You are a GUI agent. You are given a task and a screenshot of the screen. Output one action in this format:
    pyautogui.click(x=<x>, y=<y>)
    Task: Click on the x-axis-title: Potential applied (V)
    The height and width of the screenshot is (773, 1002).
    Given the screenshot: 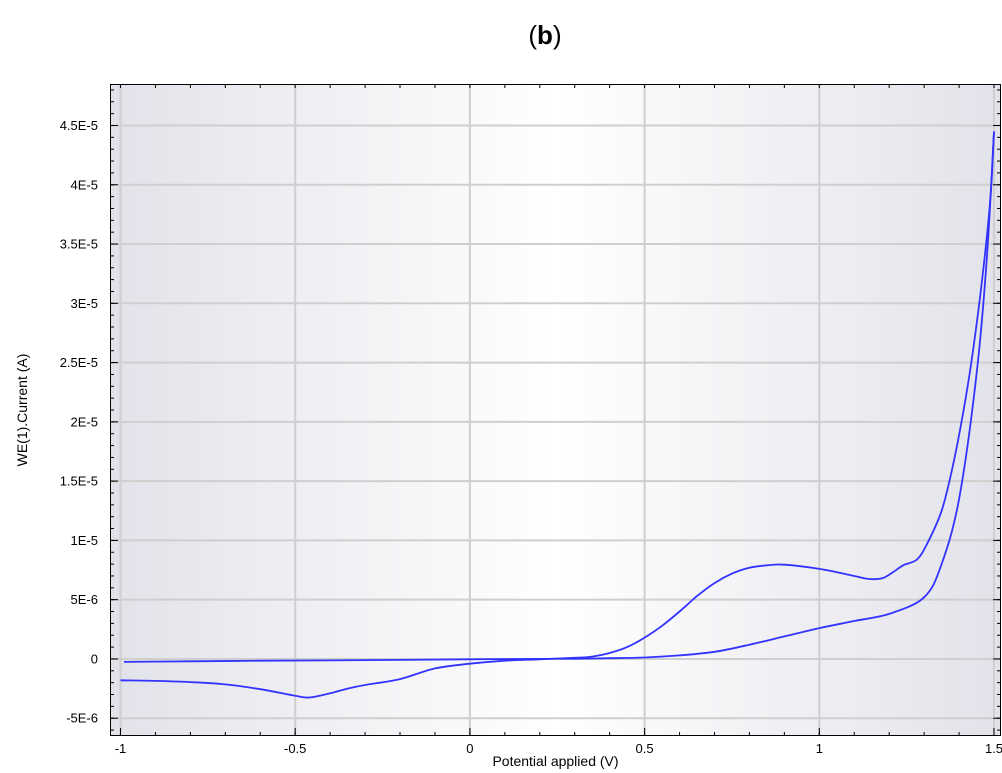 What is the action you would take?
    pyautogui.click(x=555, y=761)
    